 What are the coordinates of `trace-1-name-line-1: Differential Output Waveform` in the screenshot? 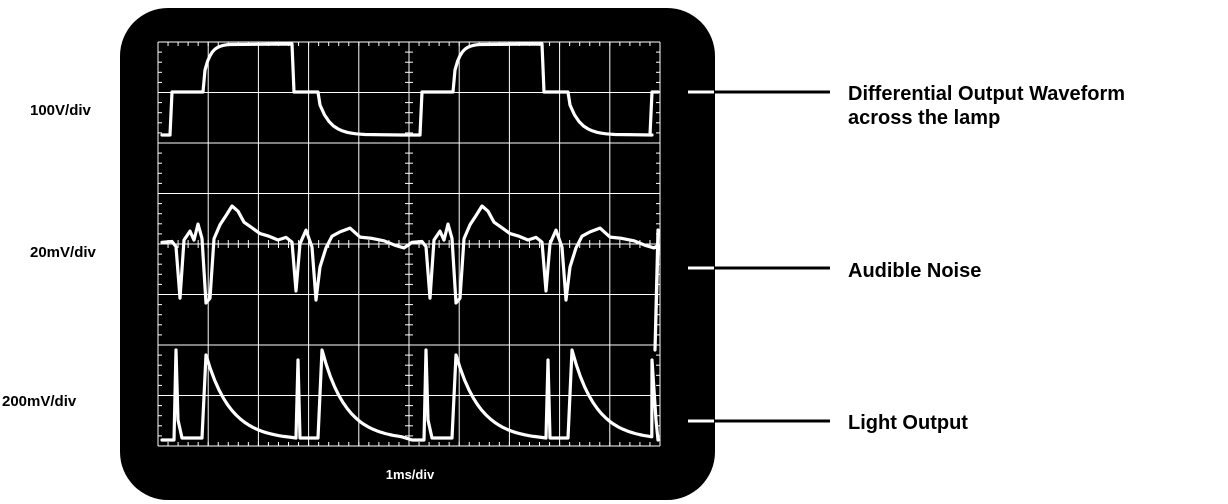 It's located at (986, 94).